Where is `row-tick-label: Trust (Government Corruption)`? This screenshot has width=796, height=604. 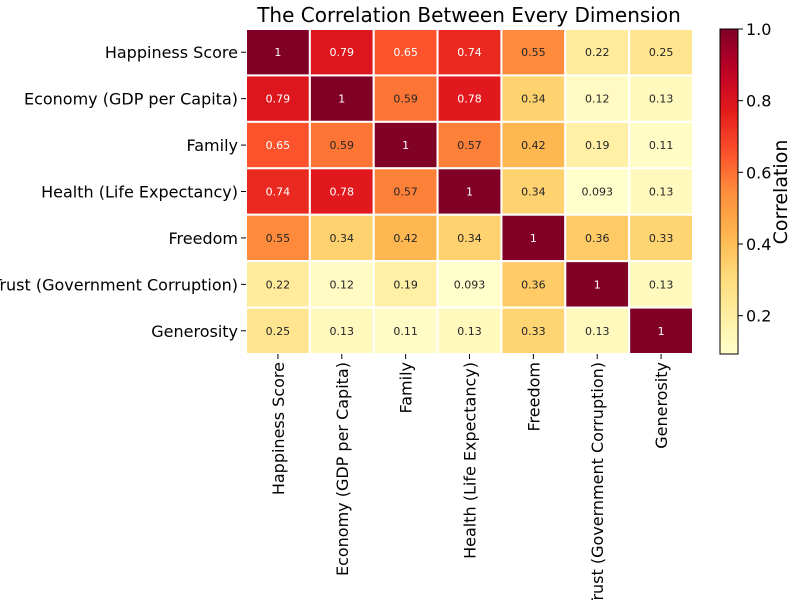 row-tick-label: Trust (Government Corruption) is located at coordinates (119, 284).